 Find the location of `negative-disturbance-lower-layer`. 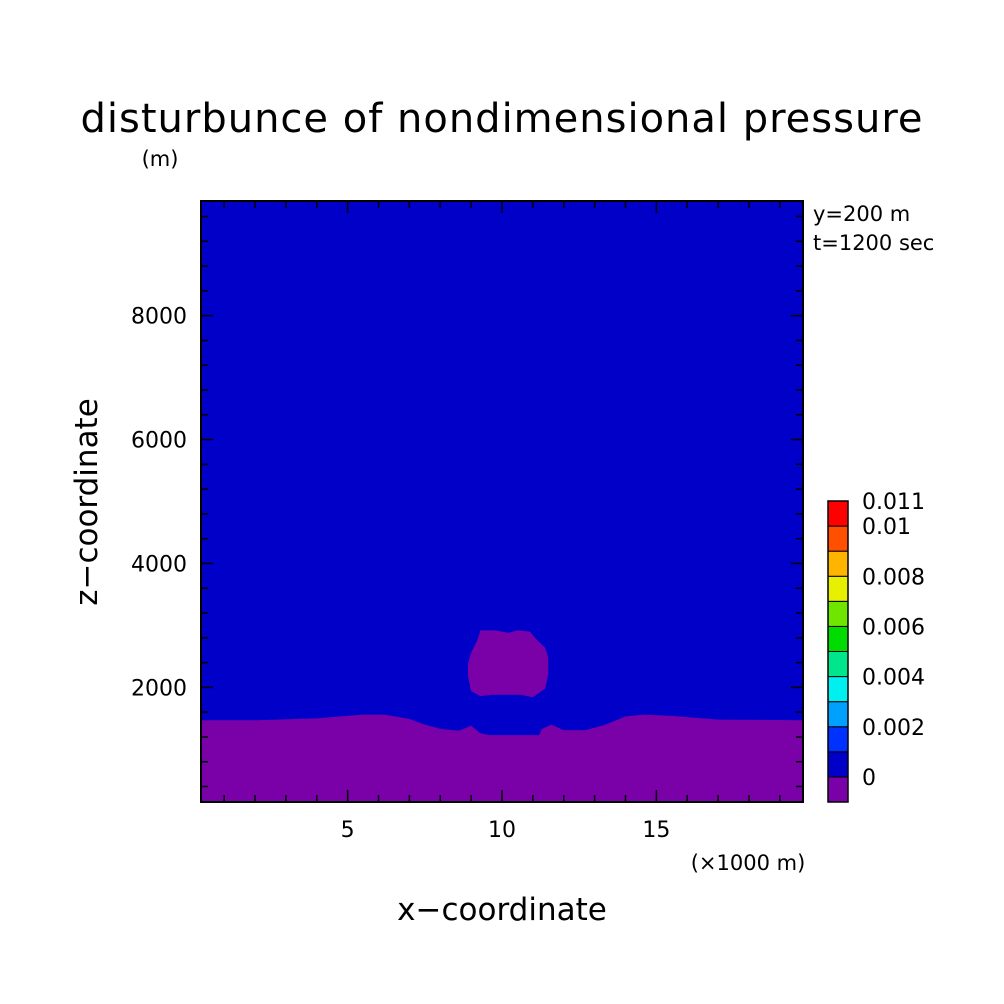

negative-disturbance-lower-layer is located at coordinates (502, 758).